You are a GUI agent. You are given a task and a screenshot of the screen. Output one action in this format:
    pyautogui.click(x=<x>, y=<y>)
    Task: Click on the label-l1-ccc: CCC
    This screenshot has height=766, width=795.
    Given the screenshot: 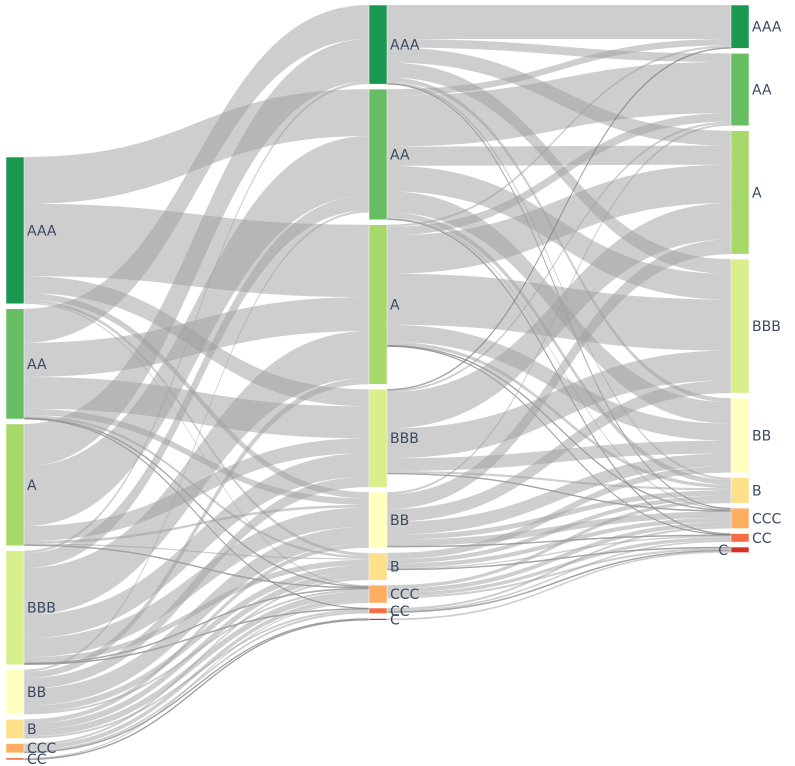 What is the action you would take?
    pyautogui.click(x=405, y=595)
    